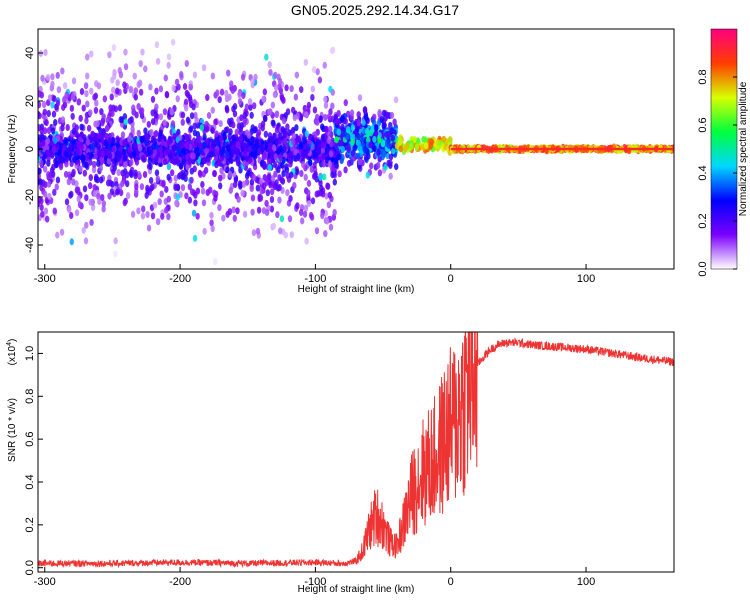 This screenshot has height=600, width=750. I want to click on spectrogram-x-axis: -300 -200 -100 0 100, so click(314, 274).